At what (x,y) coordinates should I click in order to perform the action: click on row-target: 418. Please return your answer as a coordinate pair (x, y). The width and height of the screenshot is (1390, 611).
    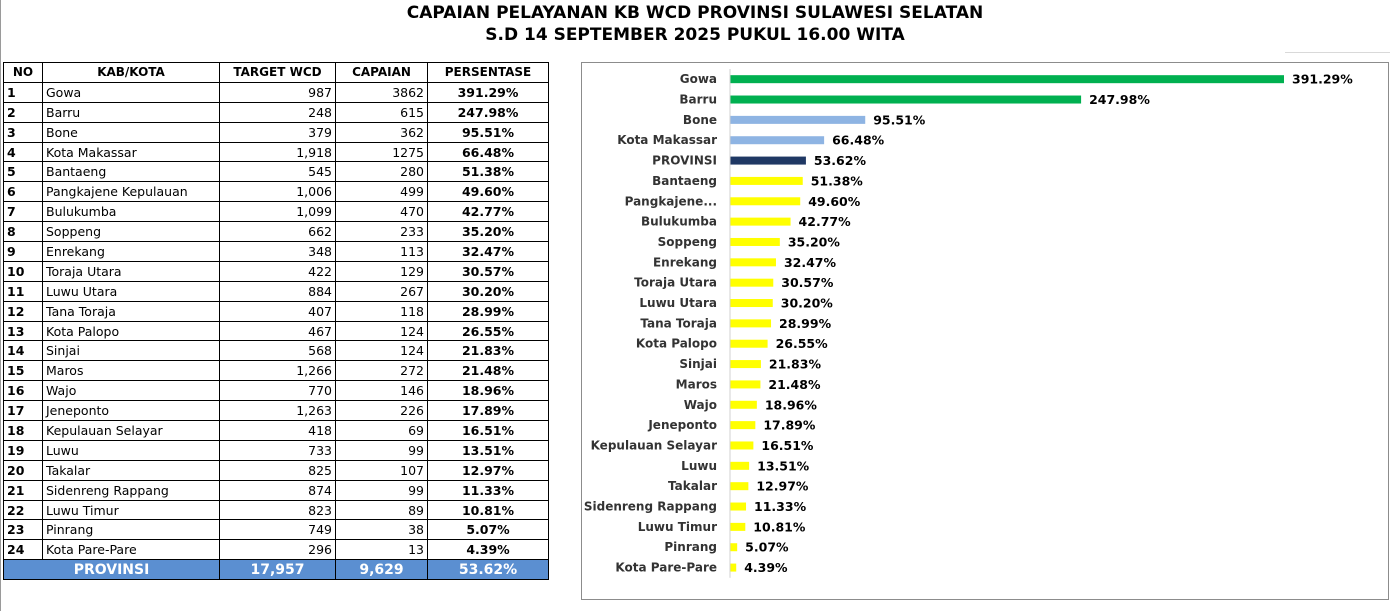
    Looking at the image, I should click on (277, 430).